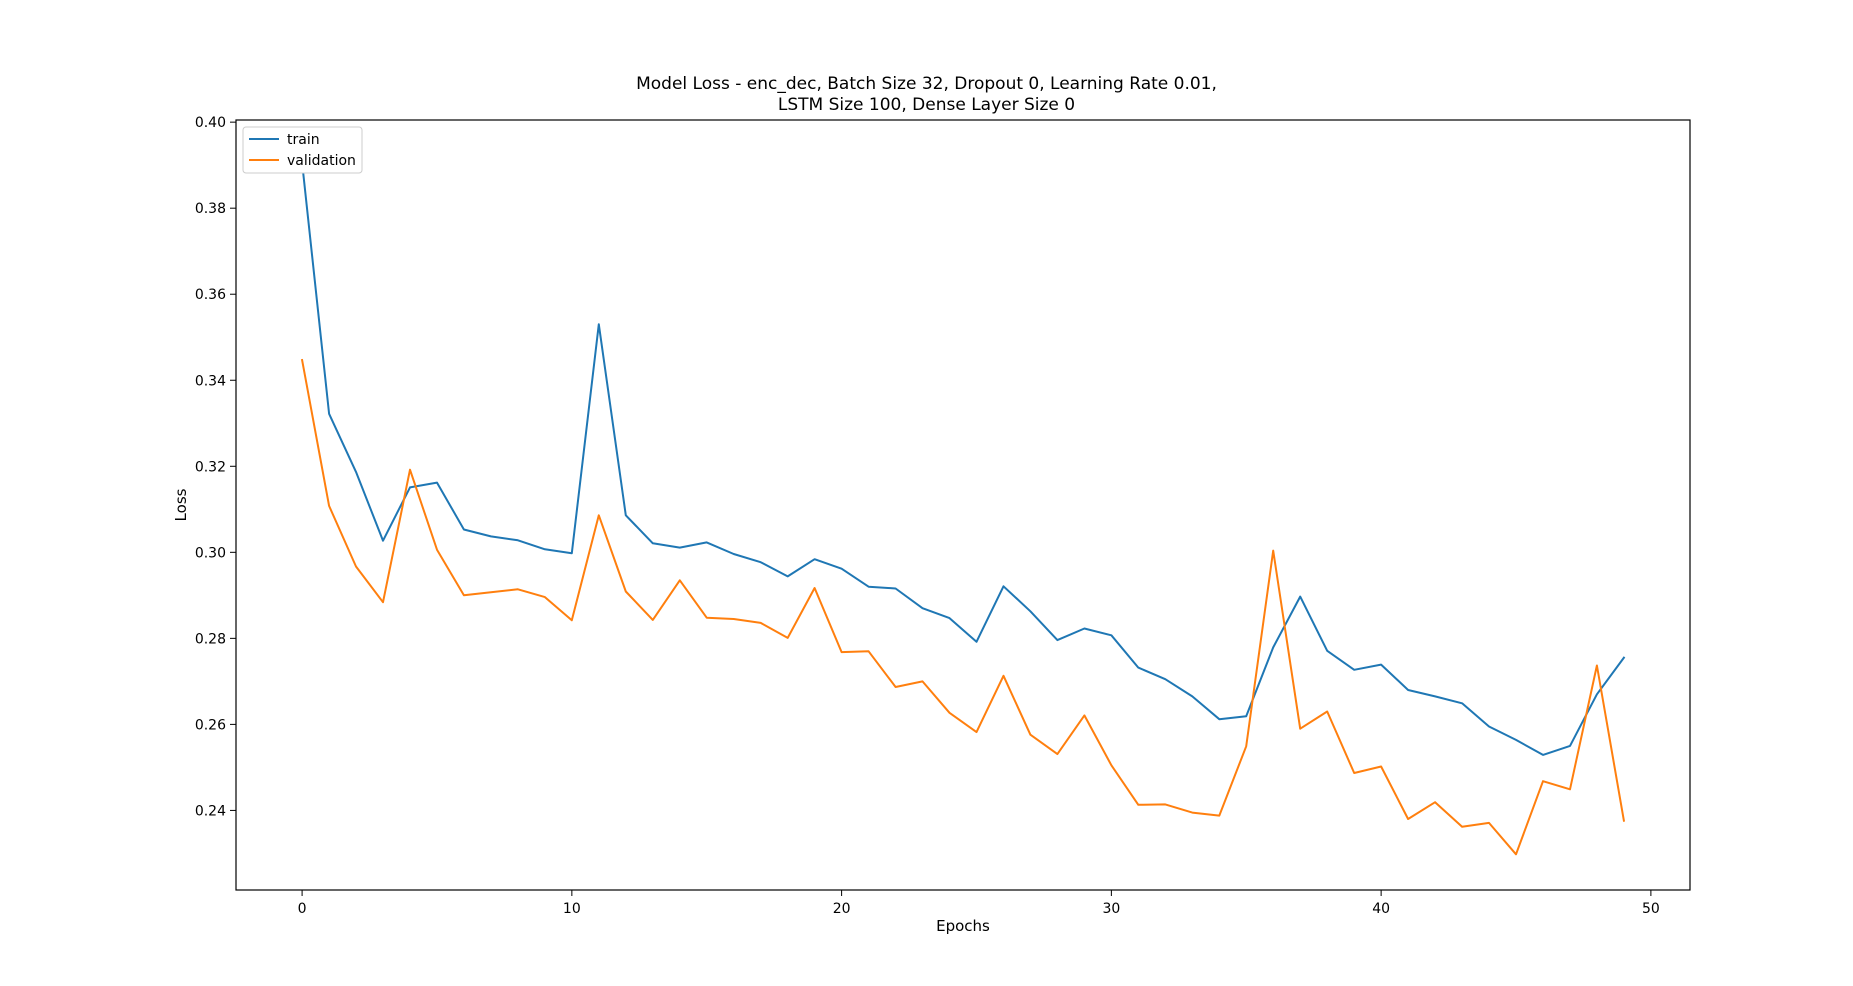 The image size is (1853, 986). What do you see at coordinates (926, 105) in the screenshot?
I see `chart-subtitle: LSTM Size 100, Dense Layer Size 0` at bounding box center [926, 105].